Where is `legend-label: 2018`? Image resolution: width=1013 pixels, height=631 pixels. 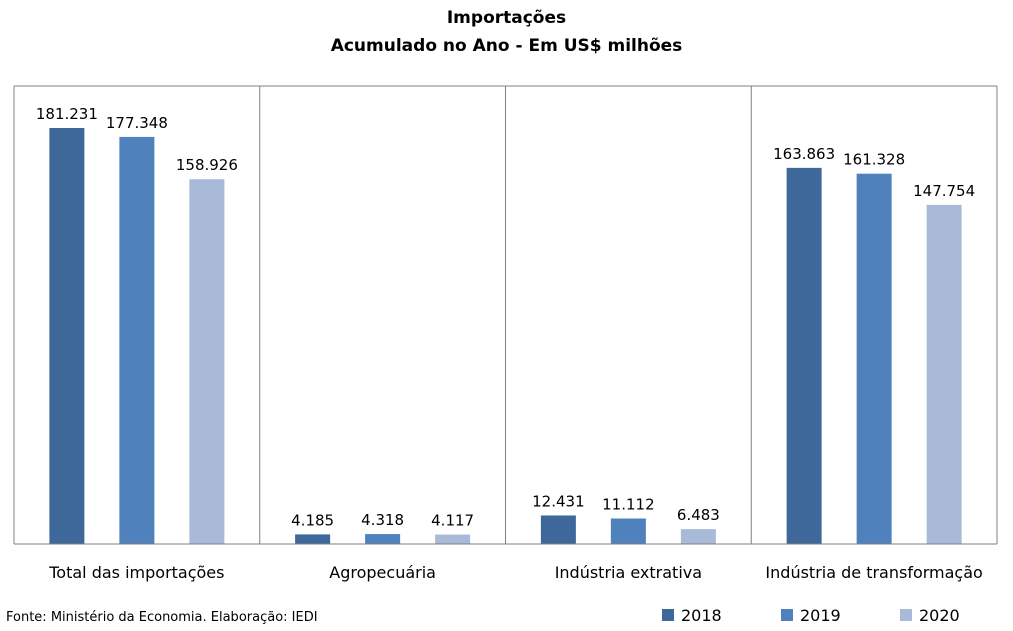 legend-label: 2018 is located at coordinates (701, 615).